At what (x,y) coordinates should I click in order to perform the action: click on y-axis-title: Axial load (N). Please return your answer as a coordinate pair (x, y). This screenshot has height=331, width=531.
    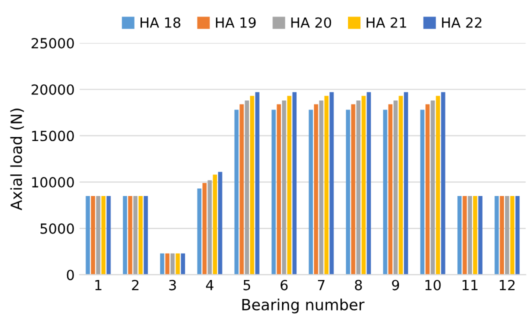
    Looking at the image, I should click on (17, 159).